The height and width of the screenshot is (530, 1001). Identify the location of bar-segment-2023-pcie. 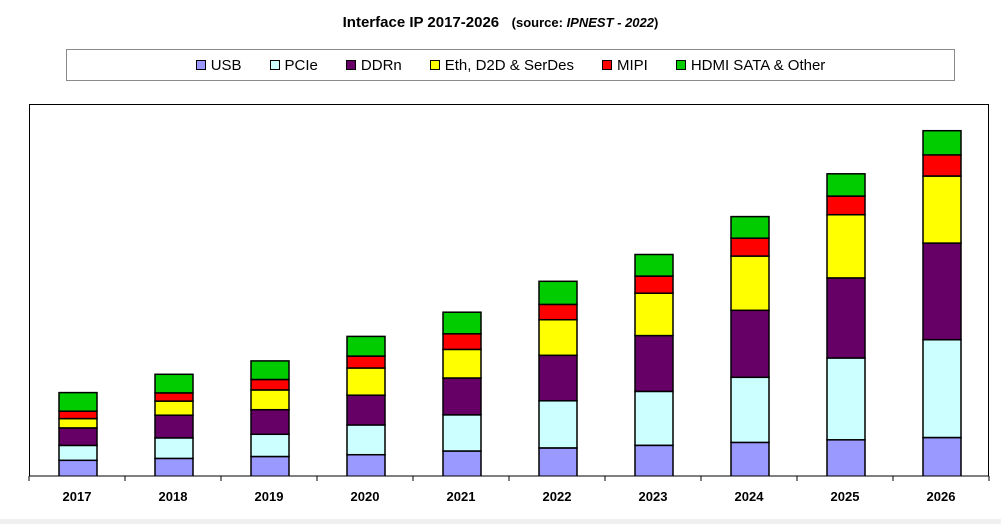
(654, 418).